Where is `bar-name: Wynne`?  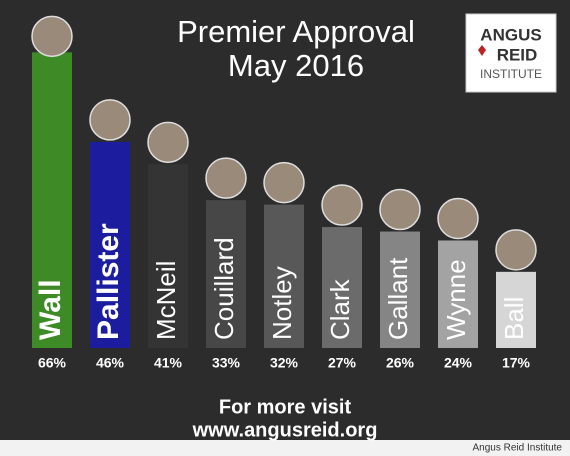 bar-name: Wynne is located at coordinates (456, 299).